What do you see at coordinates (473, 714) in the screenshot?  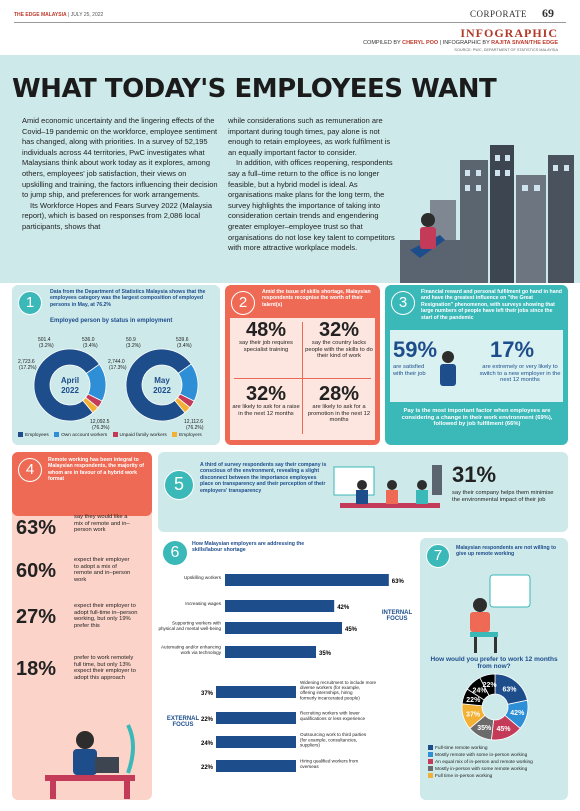 I see `preference-label-5: 37%` at bounding box center [473, 714].